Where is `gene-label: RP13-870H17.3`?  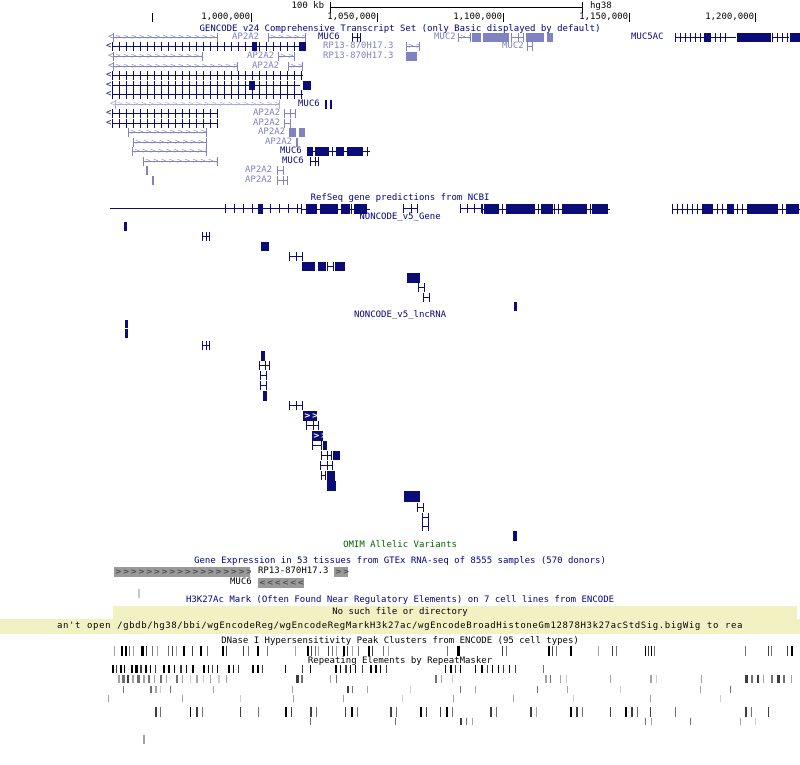 gene-label: RP13-870H17.3 is located at coordinates (358, 56).